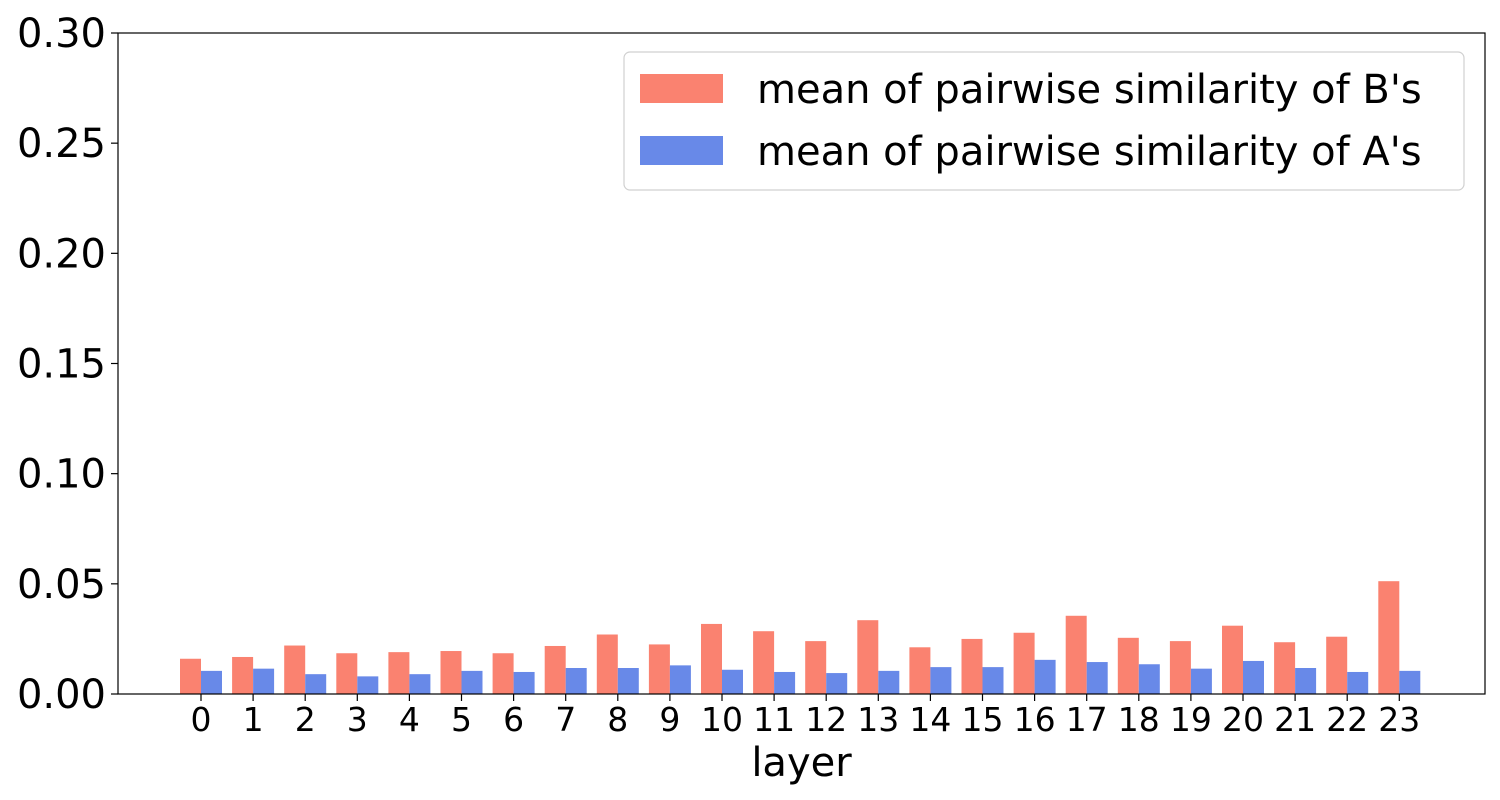  I want to click on x-tick-label-6: 6, so click(513, 719).